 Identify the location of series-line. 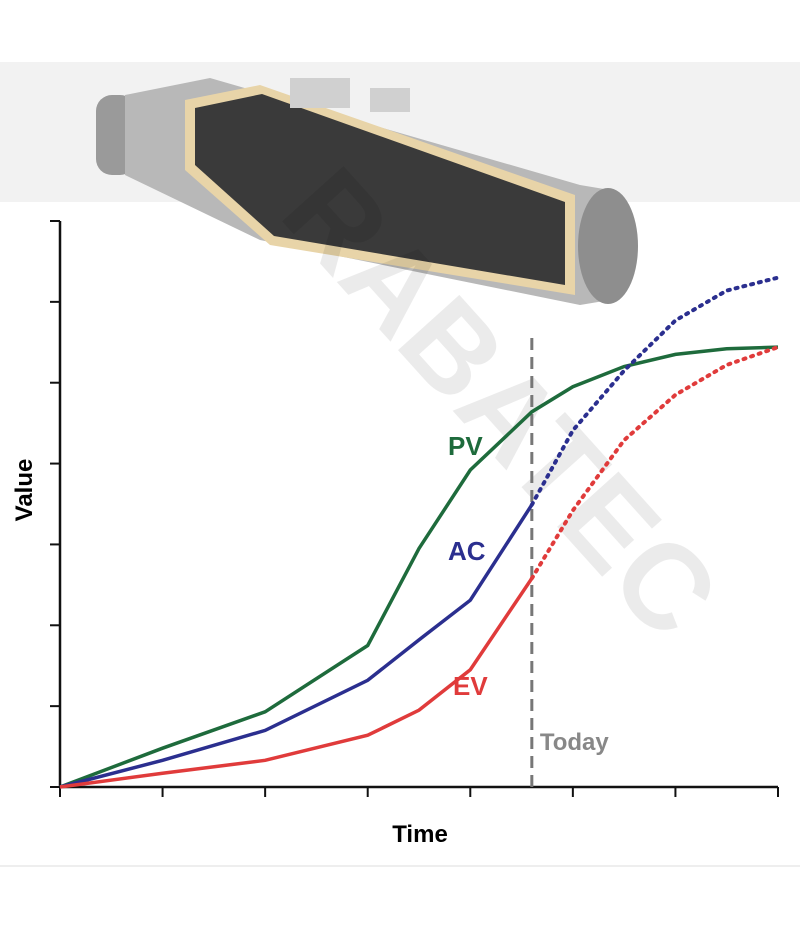
(296, 683).